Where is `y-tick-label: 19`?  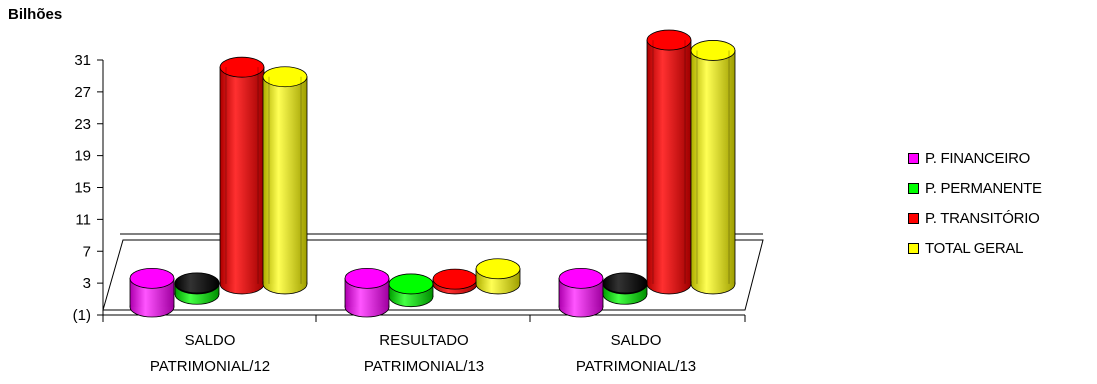 y-tick-label: 19 is located at coordinates (82, 156).